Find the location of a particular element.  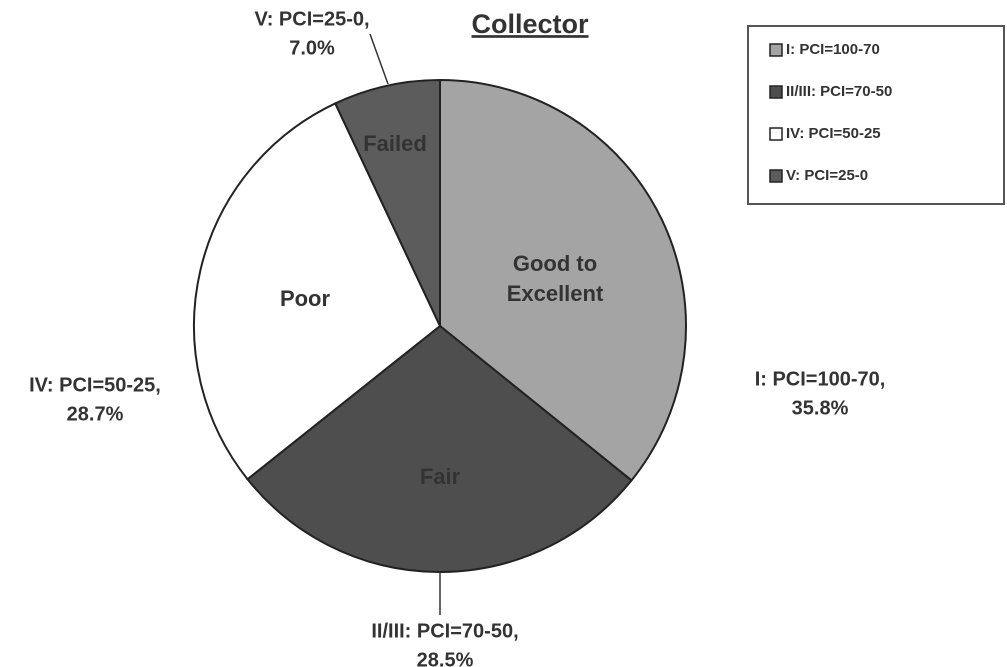

value-label: 28.5% is located at coordinates (445, 658).